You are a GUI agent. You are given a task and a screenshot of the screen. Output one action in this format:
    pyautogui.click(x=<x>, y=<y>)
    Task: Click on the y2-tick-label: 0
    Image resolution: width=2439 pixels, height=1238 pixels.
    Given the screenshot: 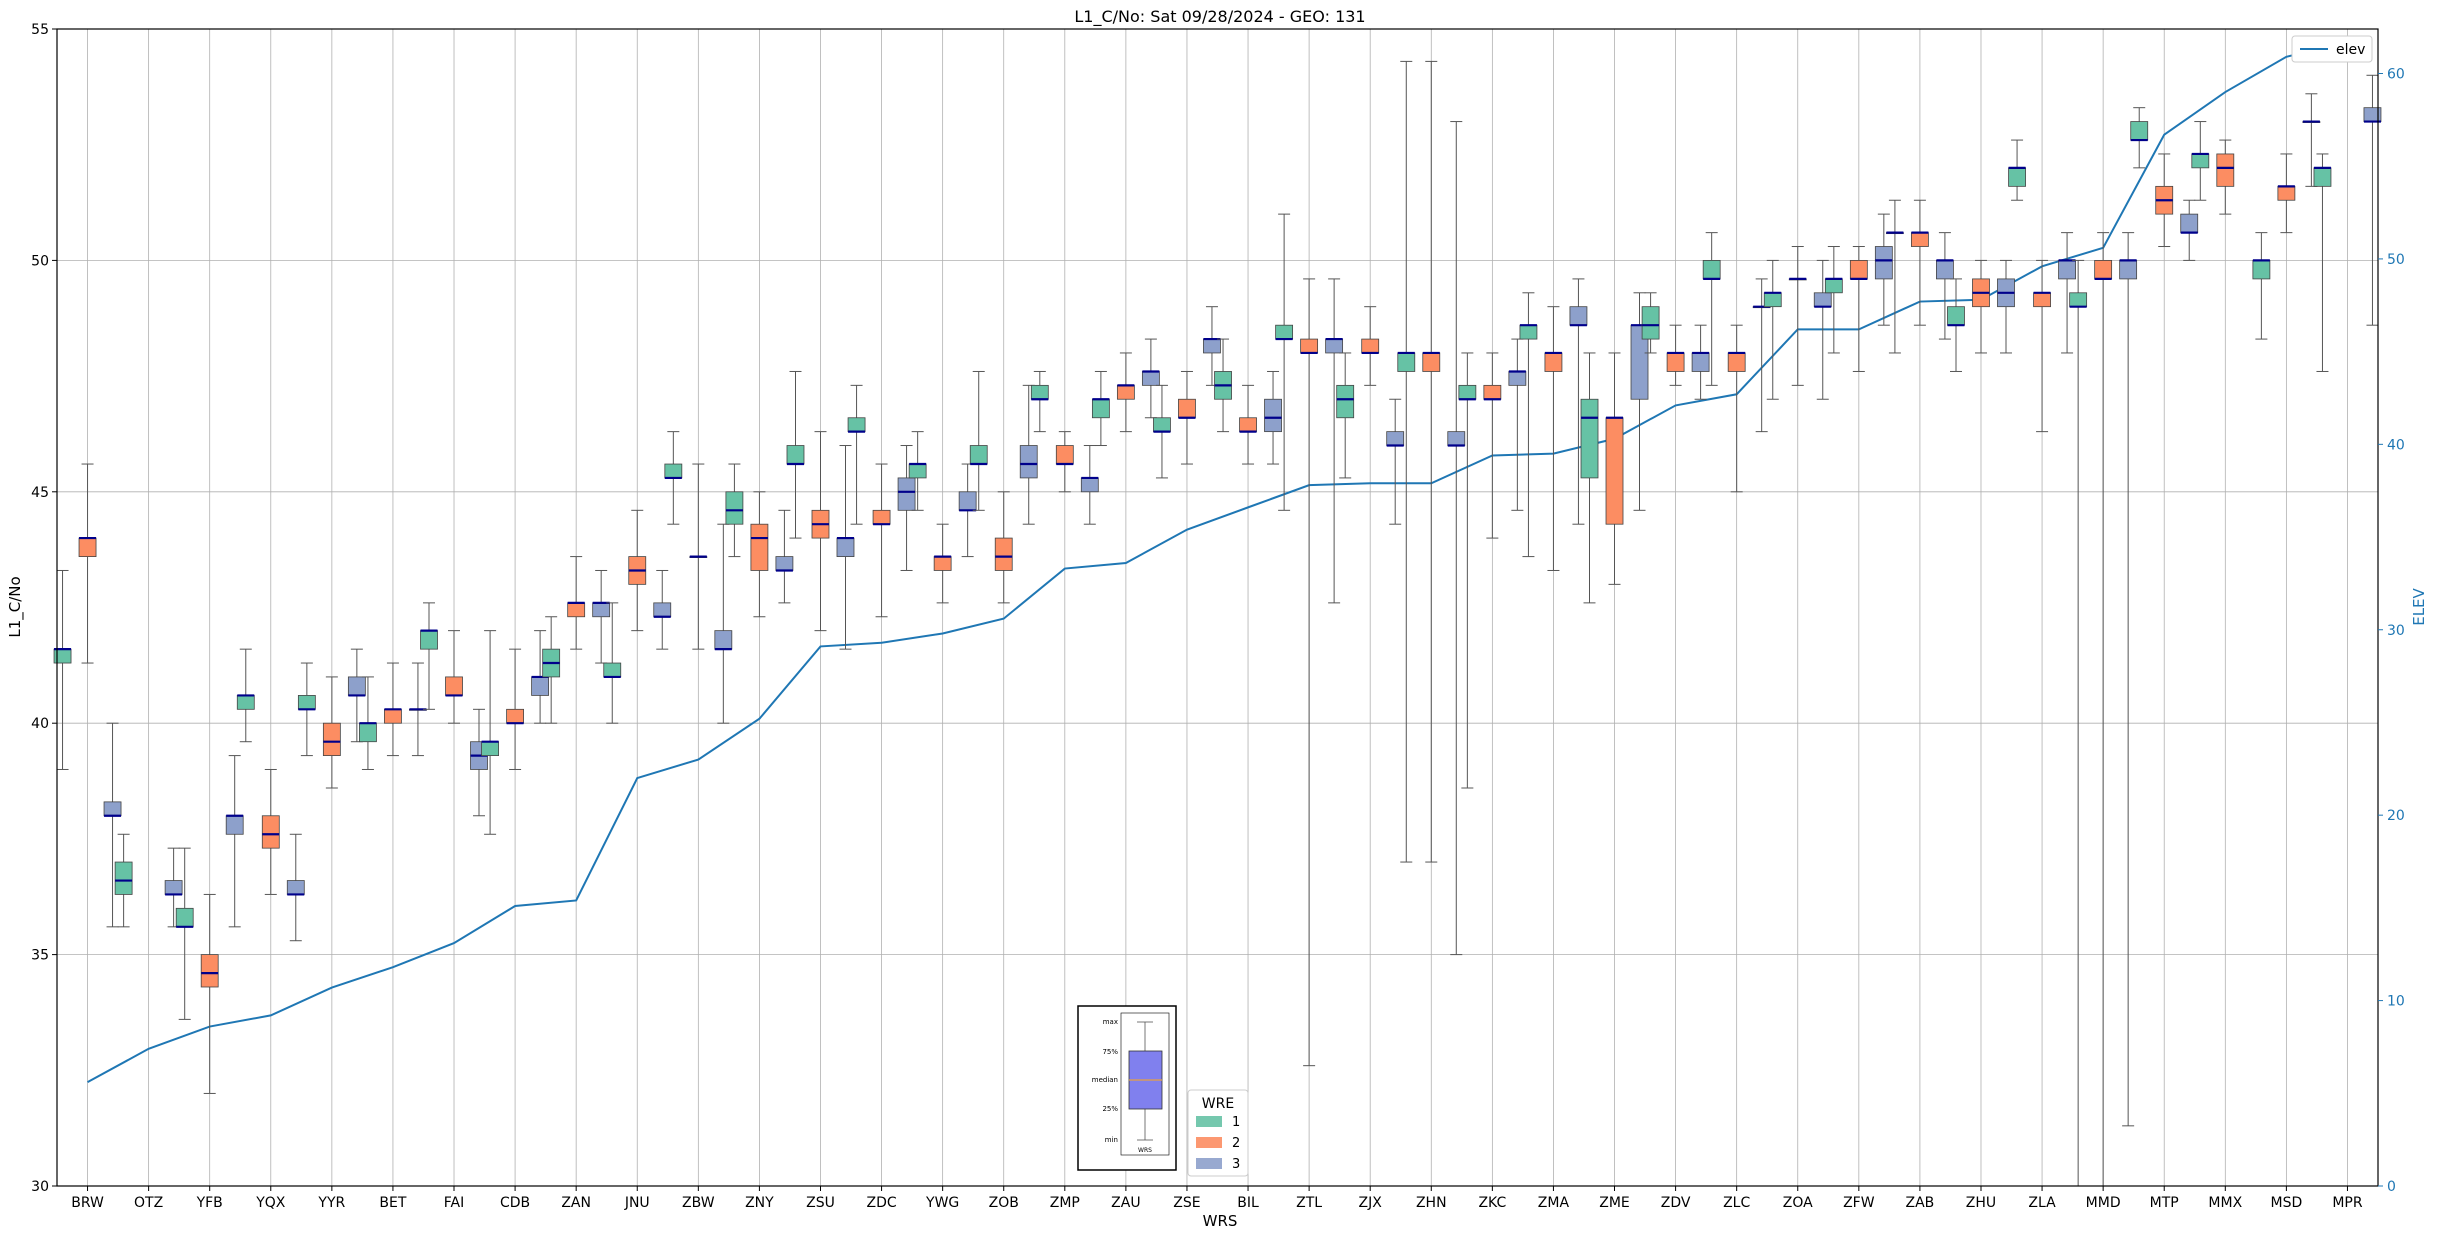 What is the action you would take?
    pyautogui.click(x=2391, y=1187)
    